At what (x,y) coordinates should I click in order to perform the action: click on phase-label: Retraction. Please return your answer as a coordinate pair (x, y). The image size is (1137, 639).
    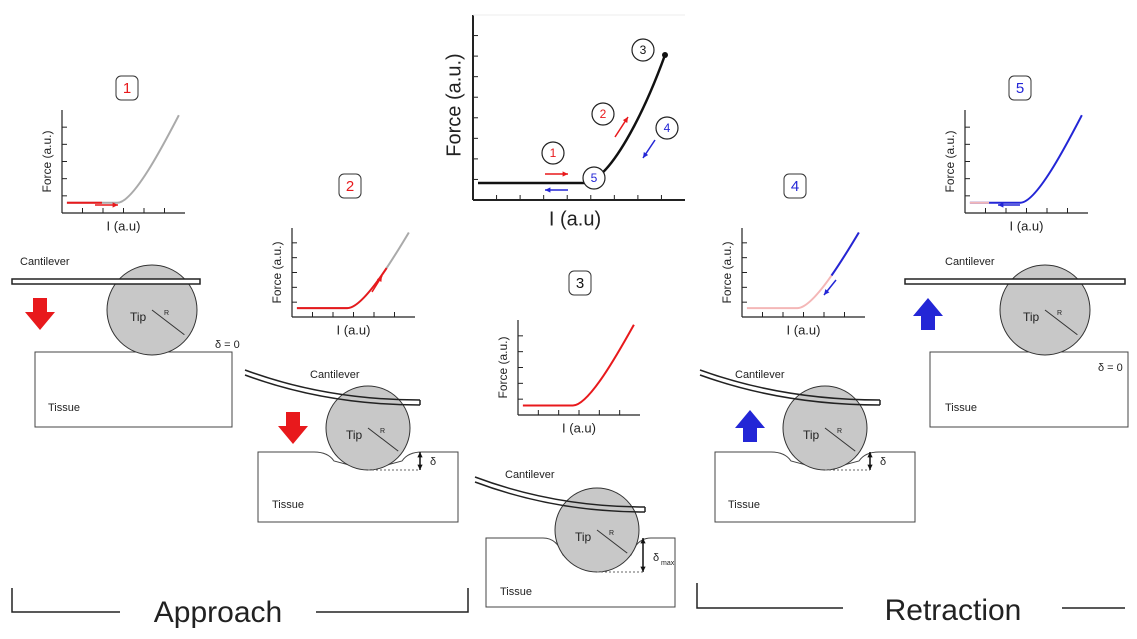
    Looking at the image, I should click on (953, 610).